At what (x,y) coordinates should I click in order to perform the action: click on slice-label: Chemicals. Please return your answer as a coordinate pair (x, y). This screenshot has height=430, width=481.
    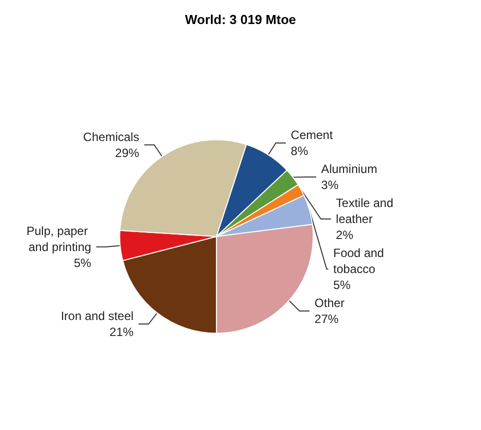
    Looking at the image, I should click on (111, 137).